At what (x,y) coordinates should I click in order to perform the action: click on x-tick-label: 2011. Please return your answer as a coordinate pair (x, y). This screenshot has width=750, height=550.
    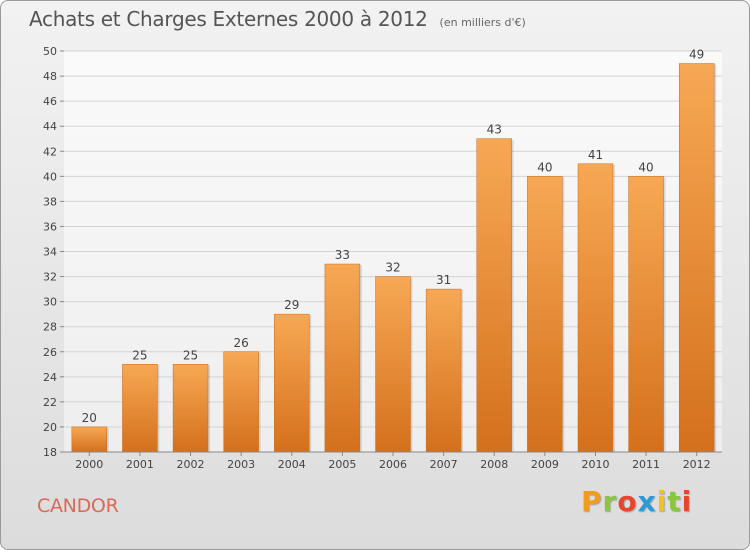
    Looking at the image, I should click on (646, 464).